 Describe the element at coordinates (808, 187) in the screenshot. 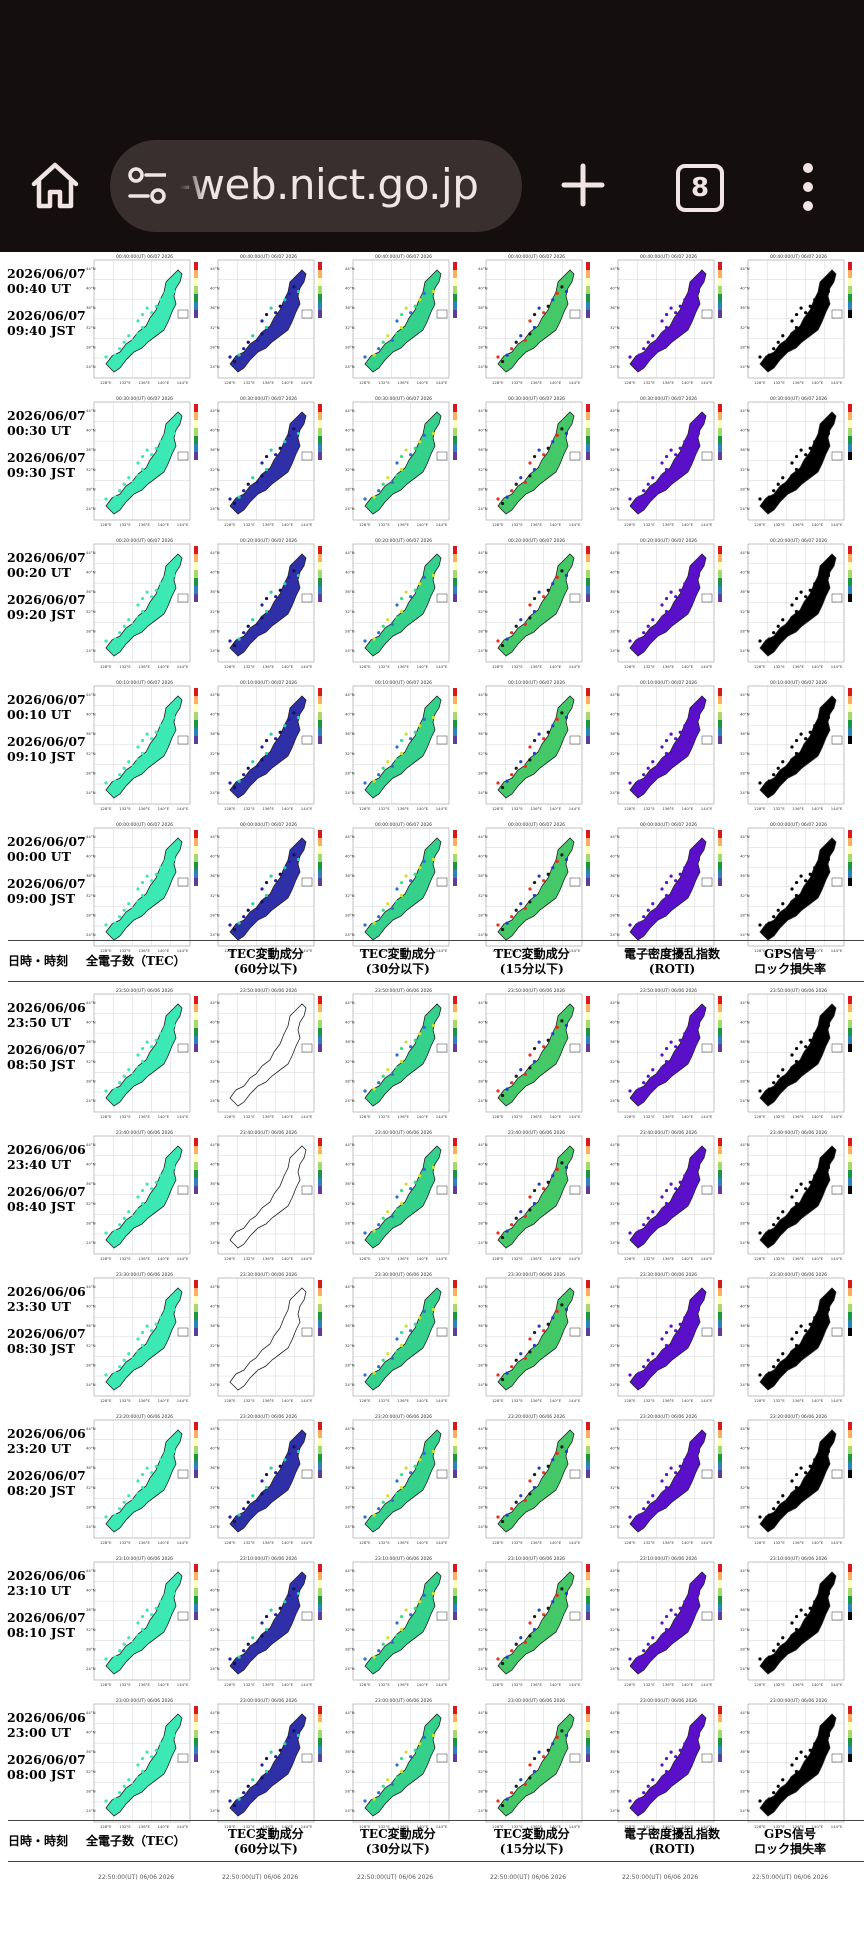

I see `more-vert-icon` at that location.